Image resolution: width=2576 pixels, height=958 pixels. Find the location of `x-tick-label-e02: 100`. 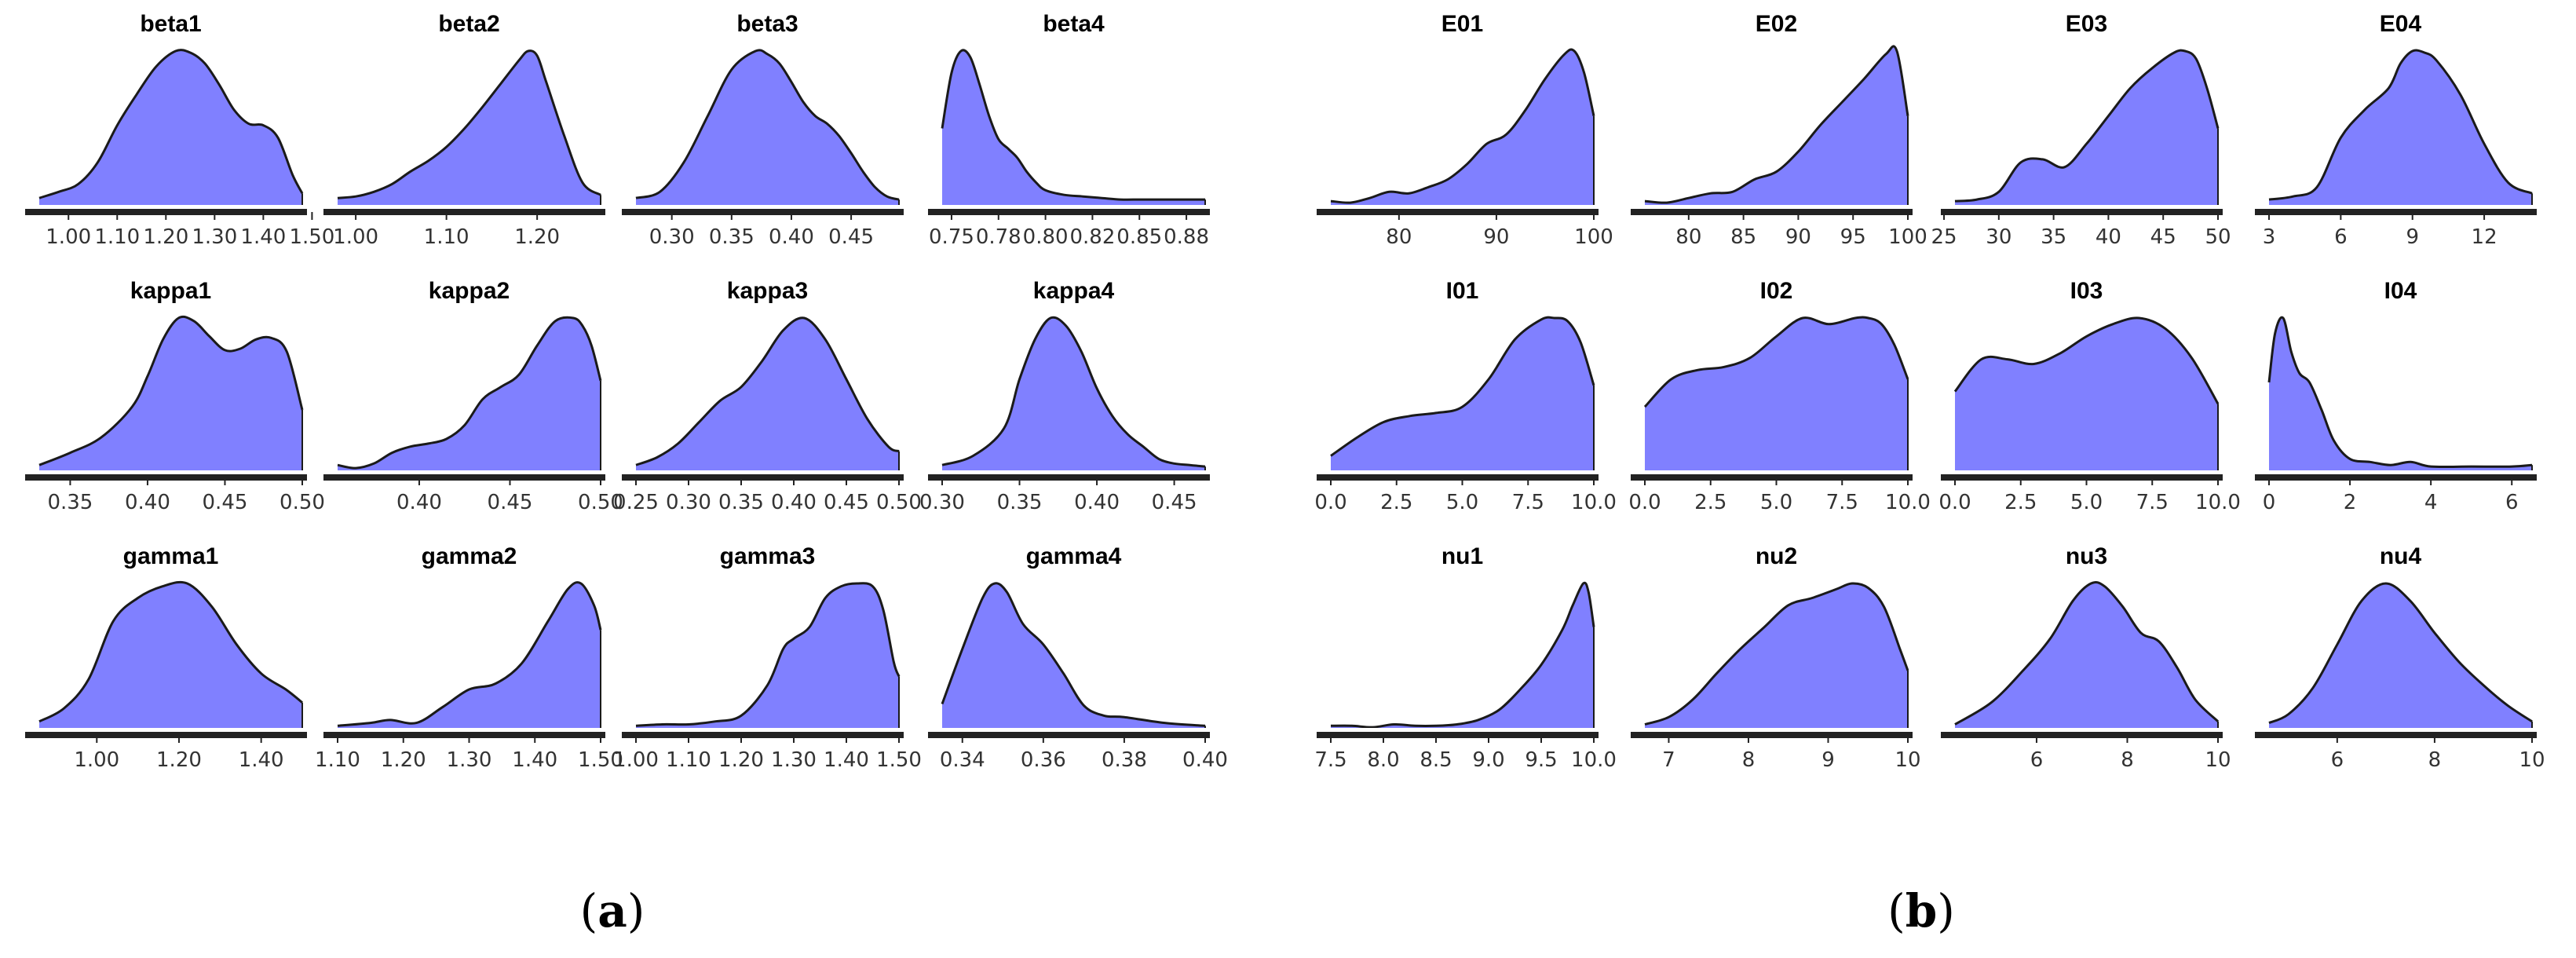

x-tick-label-e02: 100 is located at coordinates (1907, 237).